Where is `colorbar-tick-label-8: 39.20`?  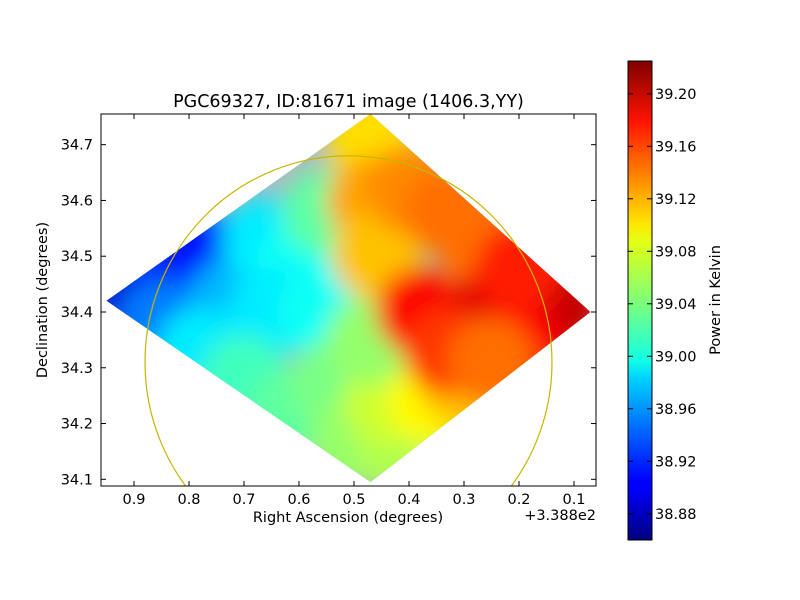
colorbar-tick-label-8: 39.20 is located at coordinates (676, 95).